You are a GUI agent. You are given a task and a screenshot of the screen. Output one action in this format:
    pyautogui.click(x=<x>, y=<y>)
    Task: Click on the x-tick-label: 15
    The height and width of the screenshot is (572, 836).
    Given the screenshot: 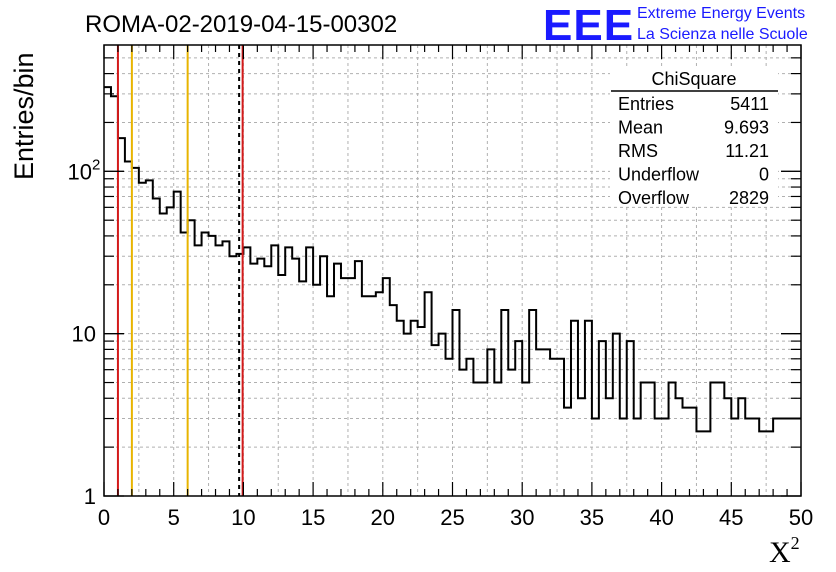 What is the action you would take?
    pyautogui.click(x=313, y=517)
    